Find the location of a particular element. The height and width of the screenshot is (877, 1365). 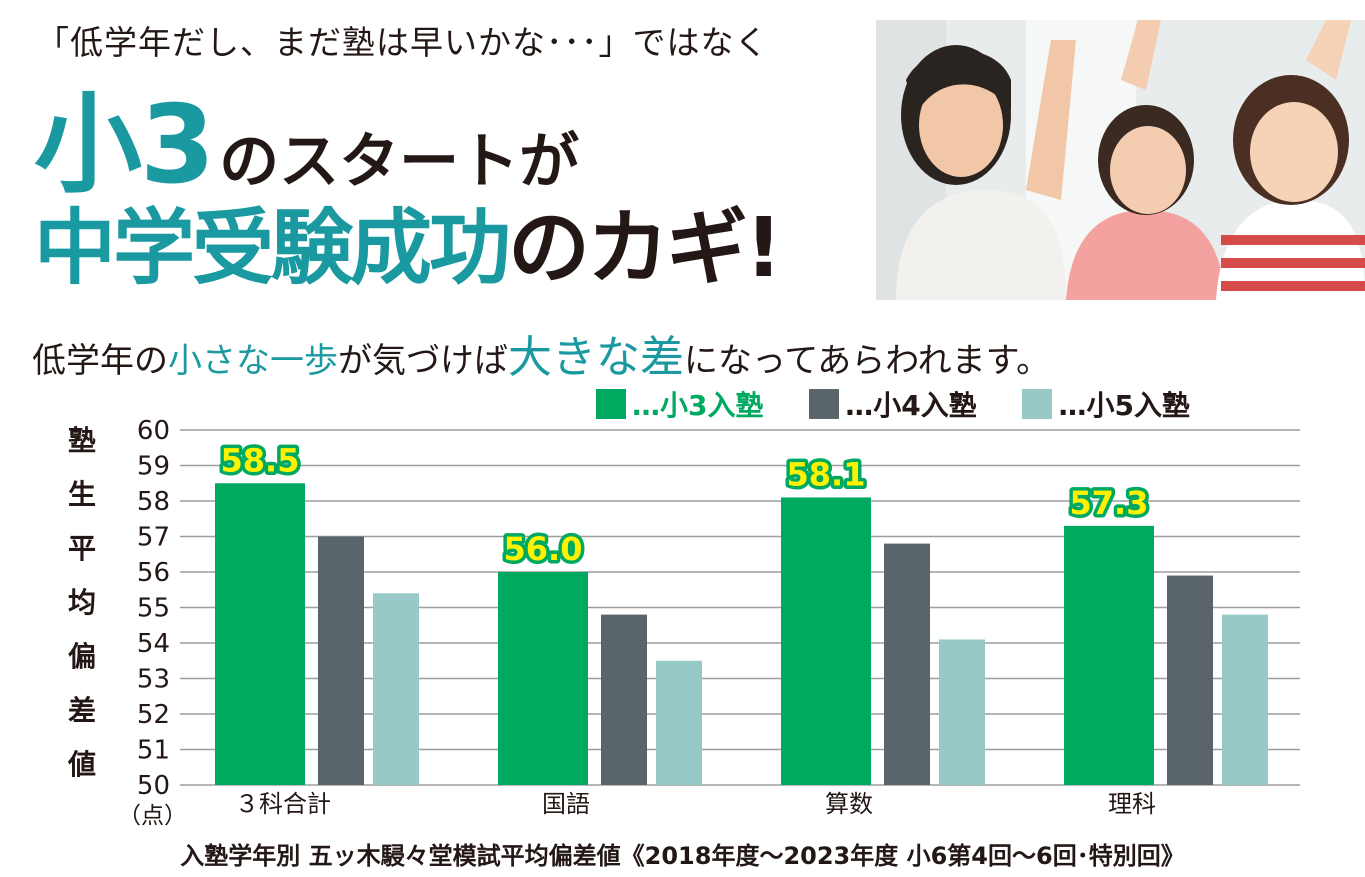

y-tick-label: 58 is located at coordinates (153, 502).